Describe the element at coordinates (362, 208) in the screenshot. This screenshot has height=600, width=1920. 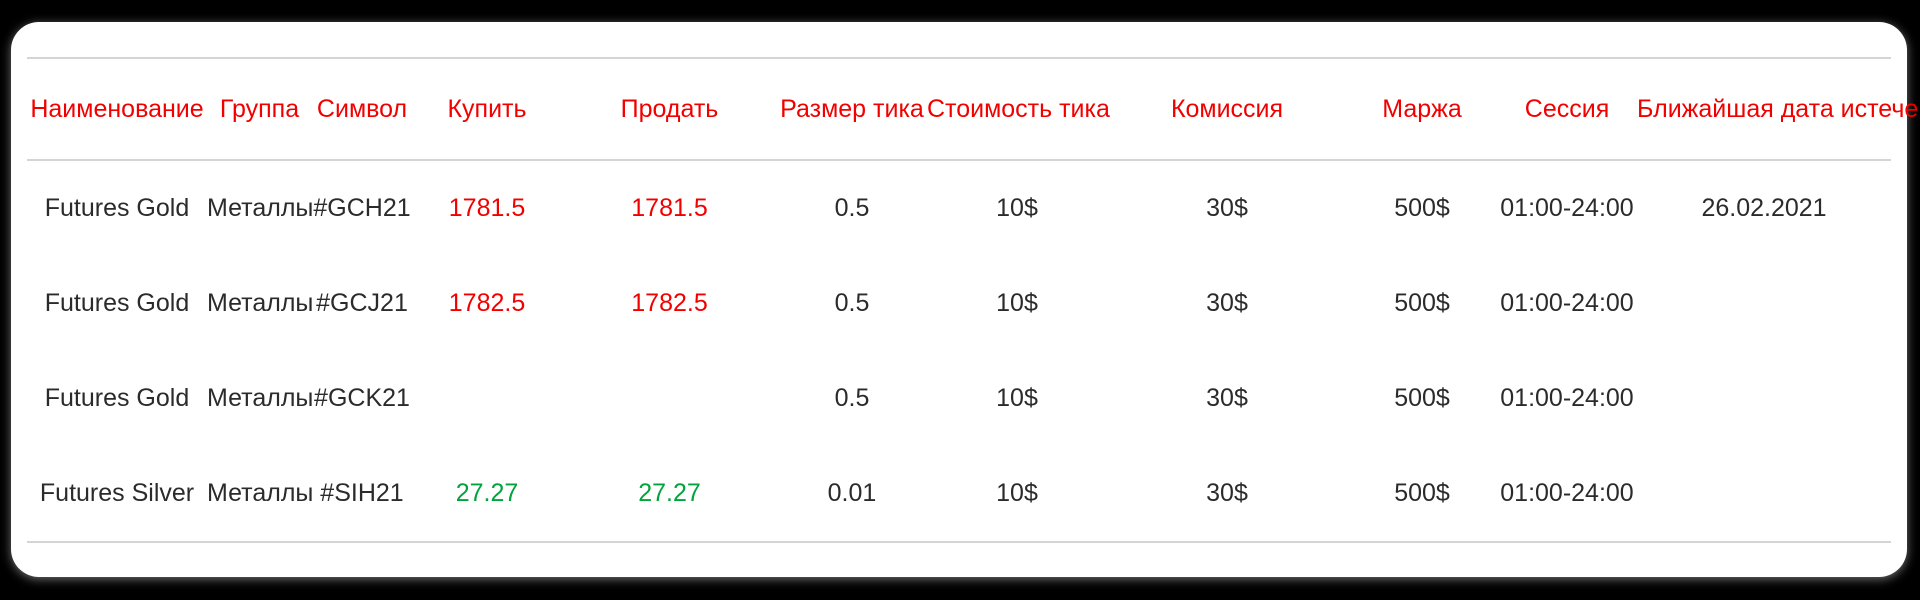
I see `cell-symbol: #GCH21` at that location.